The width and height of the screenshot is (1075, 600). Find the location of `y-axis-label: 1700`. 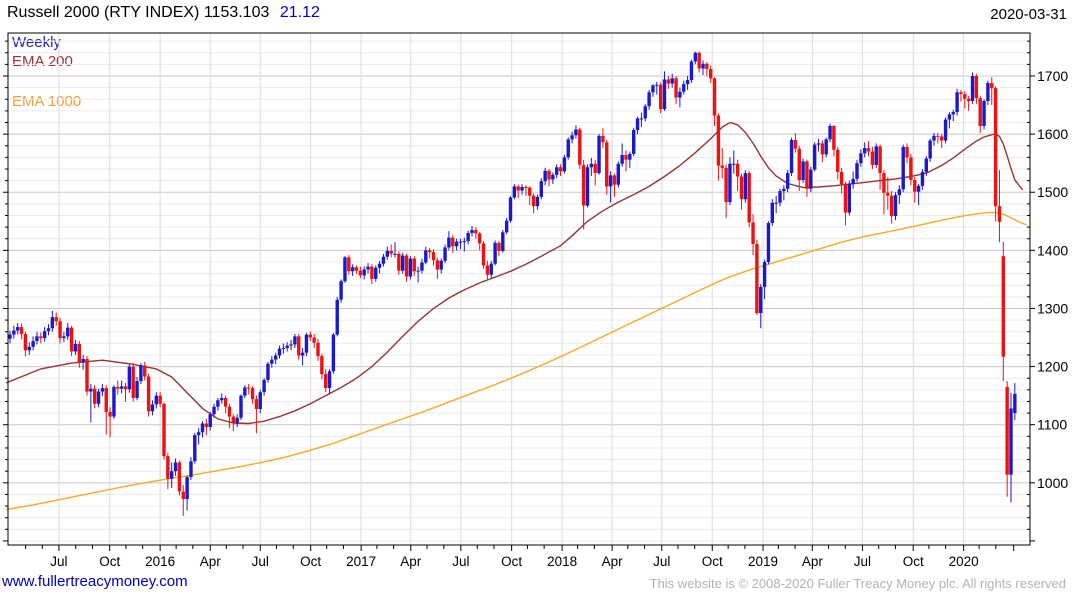

y-axis-label: 1700 is located at coordinates (1052, 76).